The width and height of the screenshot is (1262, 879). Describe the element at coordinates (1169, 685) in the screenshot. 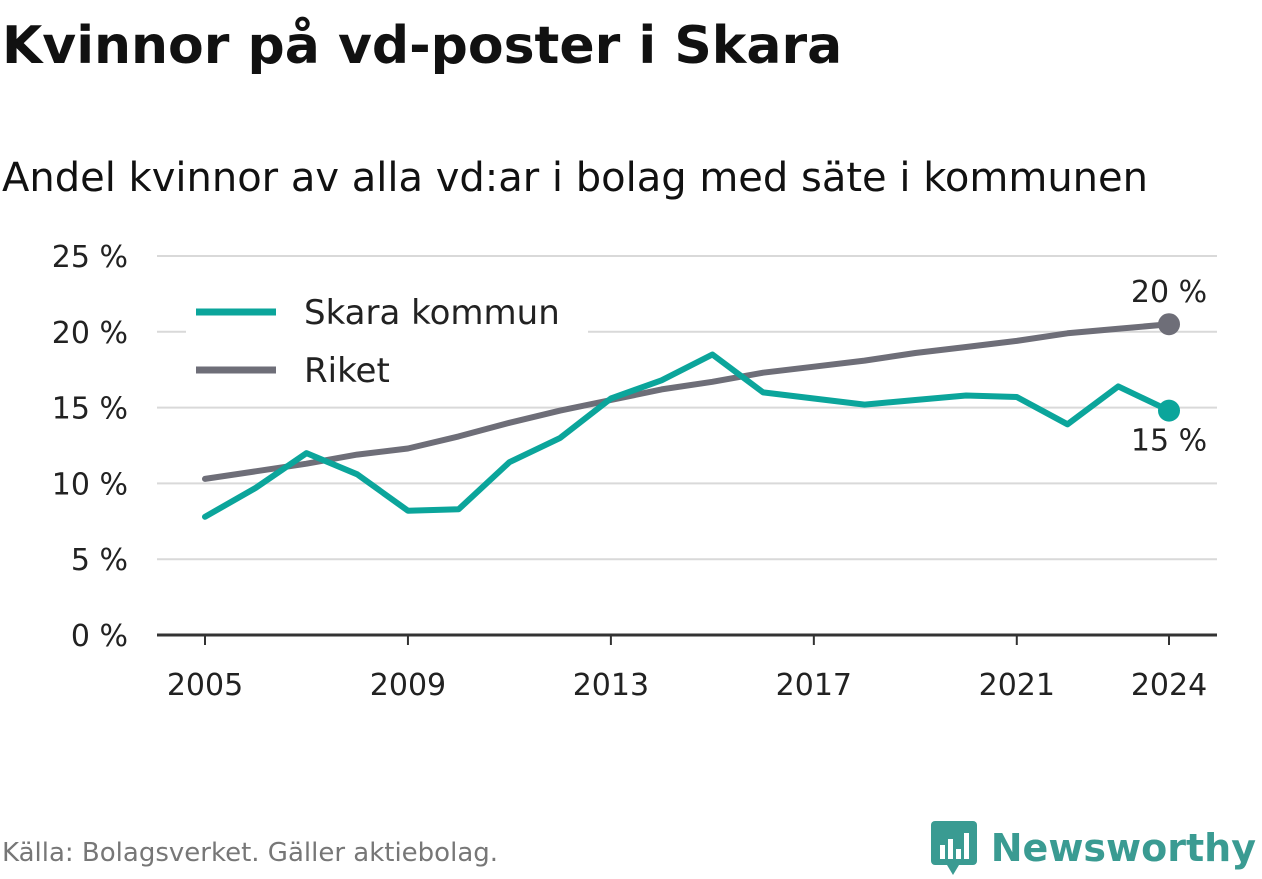

I see `x-tick-label: 2024` at that location.